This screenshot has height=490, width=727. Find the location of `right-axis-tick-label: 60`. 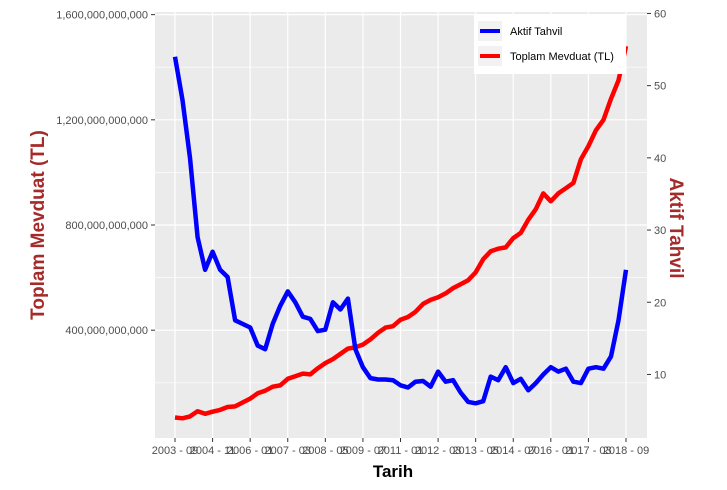

right-axis-tick-label: 60 is located at coordinates (660, 14).